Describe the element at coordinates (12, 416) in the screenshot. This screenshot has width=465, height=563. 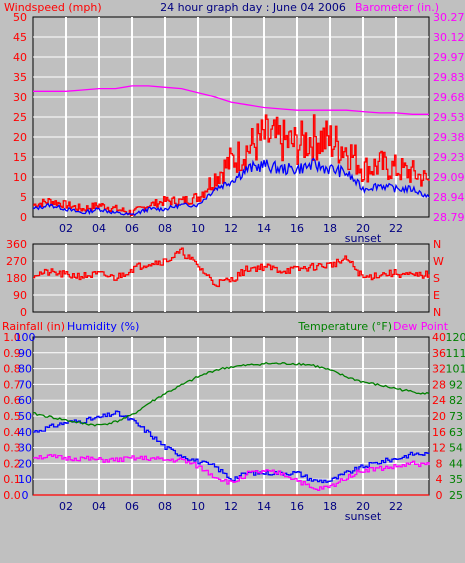
I see `rain-y-tick: 0.5` at that location.